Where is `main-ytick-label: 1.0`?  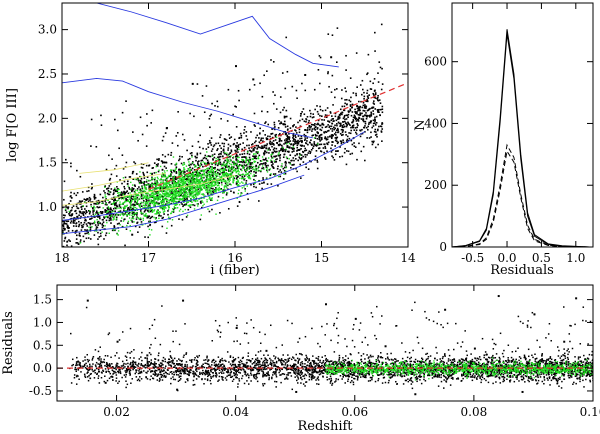
main-ytick-label: 1.0 is located at coordinates (47, 207).